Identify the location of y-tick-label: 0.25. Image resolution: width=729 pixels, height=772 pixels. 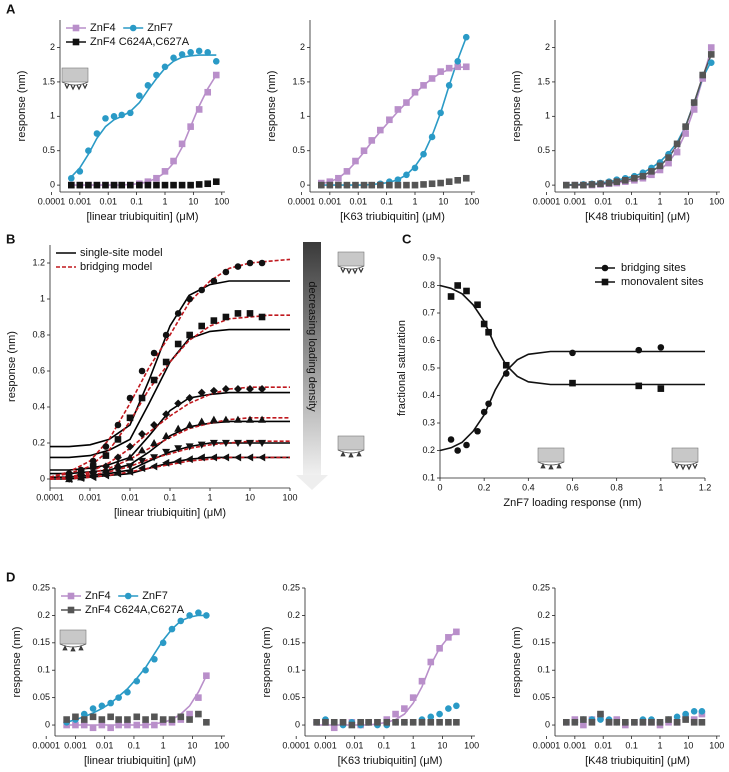
(291, 587).